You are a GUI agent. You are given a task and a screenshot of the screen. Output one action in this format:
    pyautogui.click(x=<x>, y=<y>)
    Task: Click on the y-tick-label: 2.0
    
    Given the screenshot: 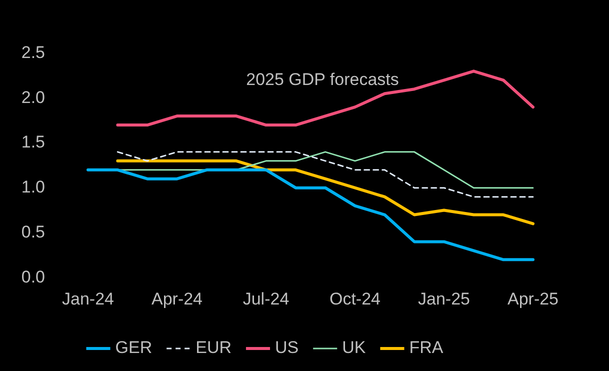 What is the action you would take?
    pyautogui.click(x=33, y=97)
    